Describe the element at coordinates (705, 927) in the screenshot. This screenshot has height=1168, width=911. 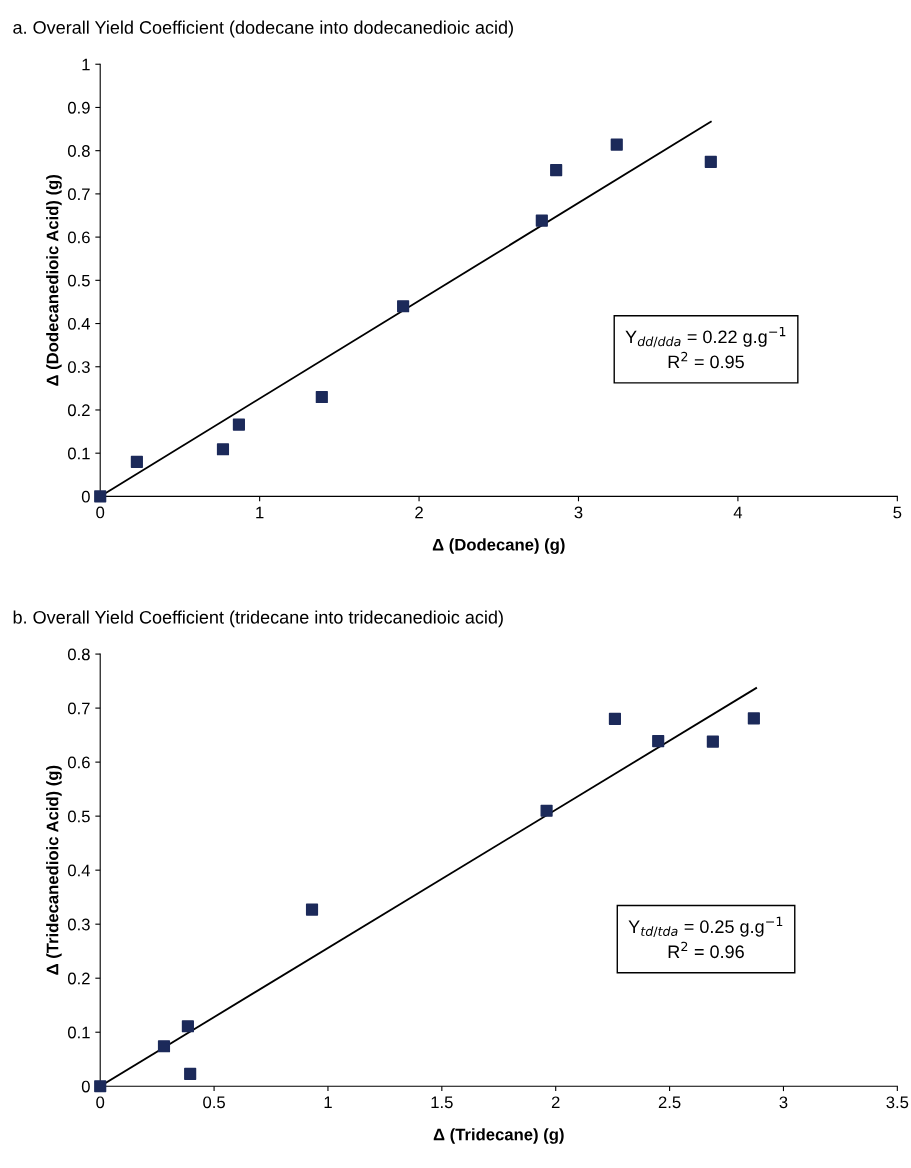
I see `annotation: Y$_{td/tda}$ = 0.25 g.g$^{−1}$` at that location.